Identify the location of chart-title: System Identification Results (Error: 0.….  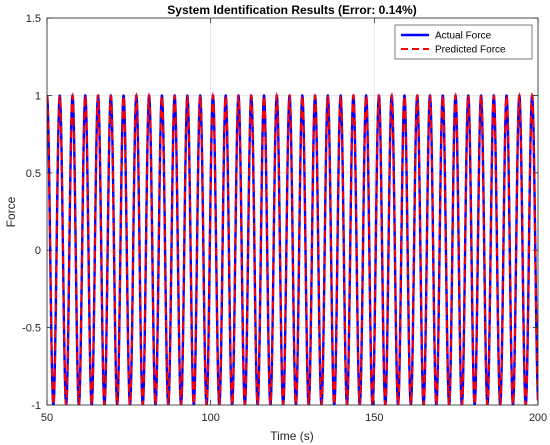
(291, 10).